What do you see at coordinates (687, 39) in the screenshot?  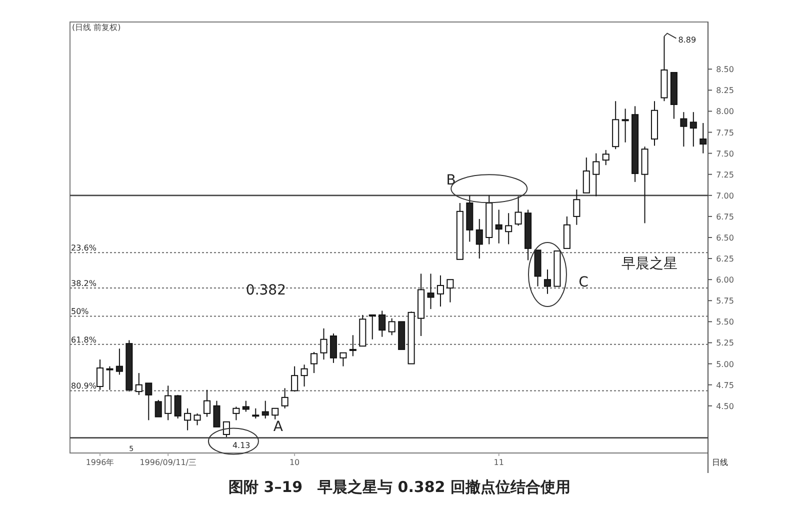 I see `annotation: 8.89` at bounding box center [687, 39].